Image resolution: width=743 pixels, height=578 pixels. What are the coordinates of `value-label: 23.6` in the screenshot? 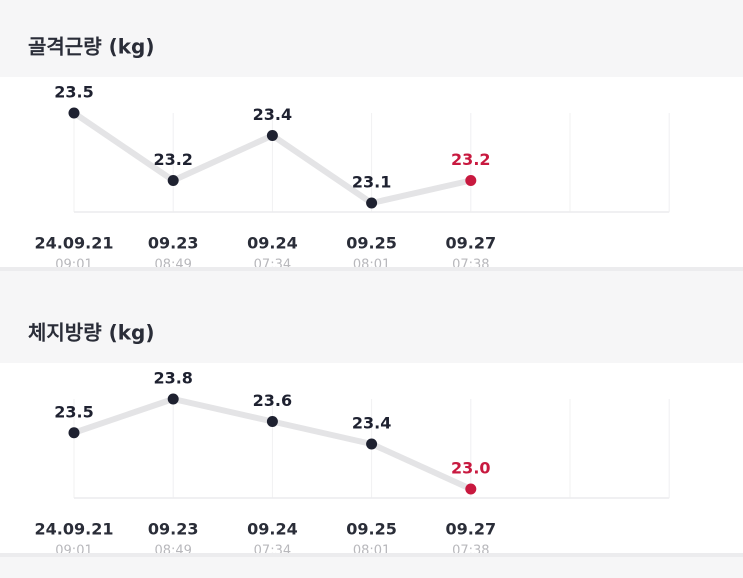 It's located at (272, 400).